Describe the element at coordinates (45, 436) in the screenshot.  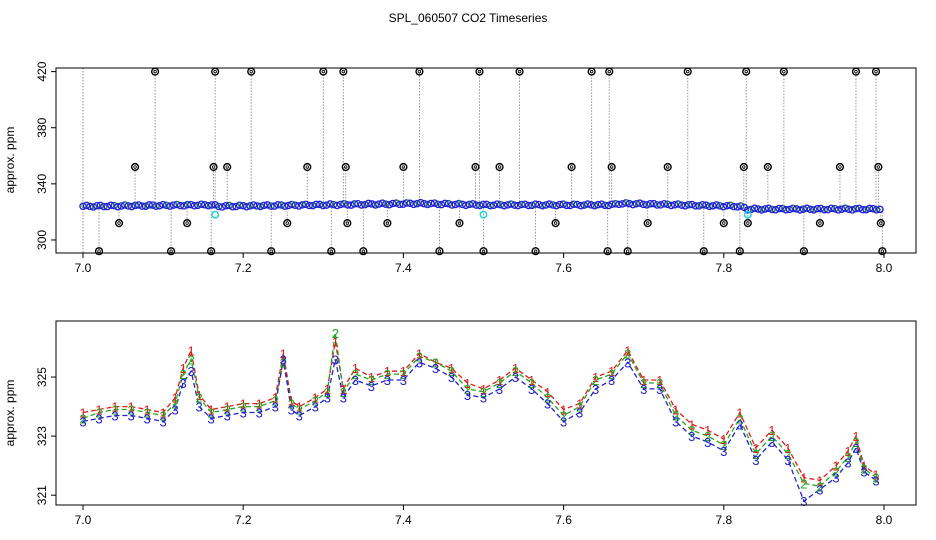
I see `bottom-y-axis: 321 323 325` at that location.